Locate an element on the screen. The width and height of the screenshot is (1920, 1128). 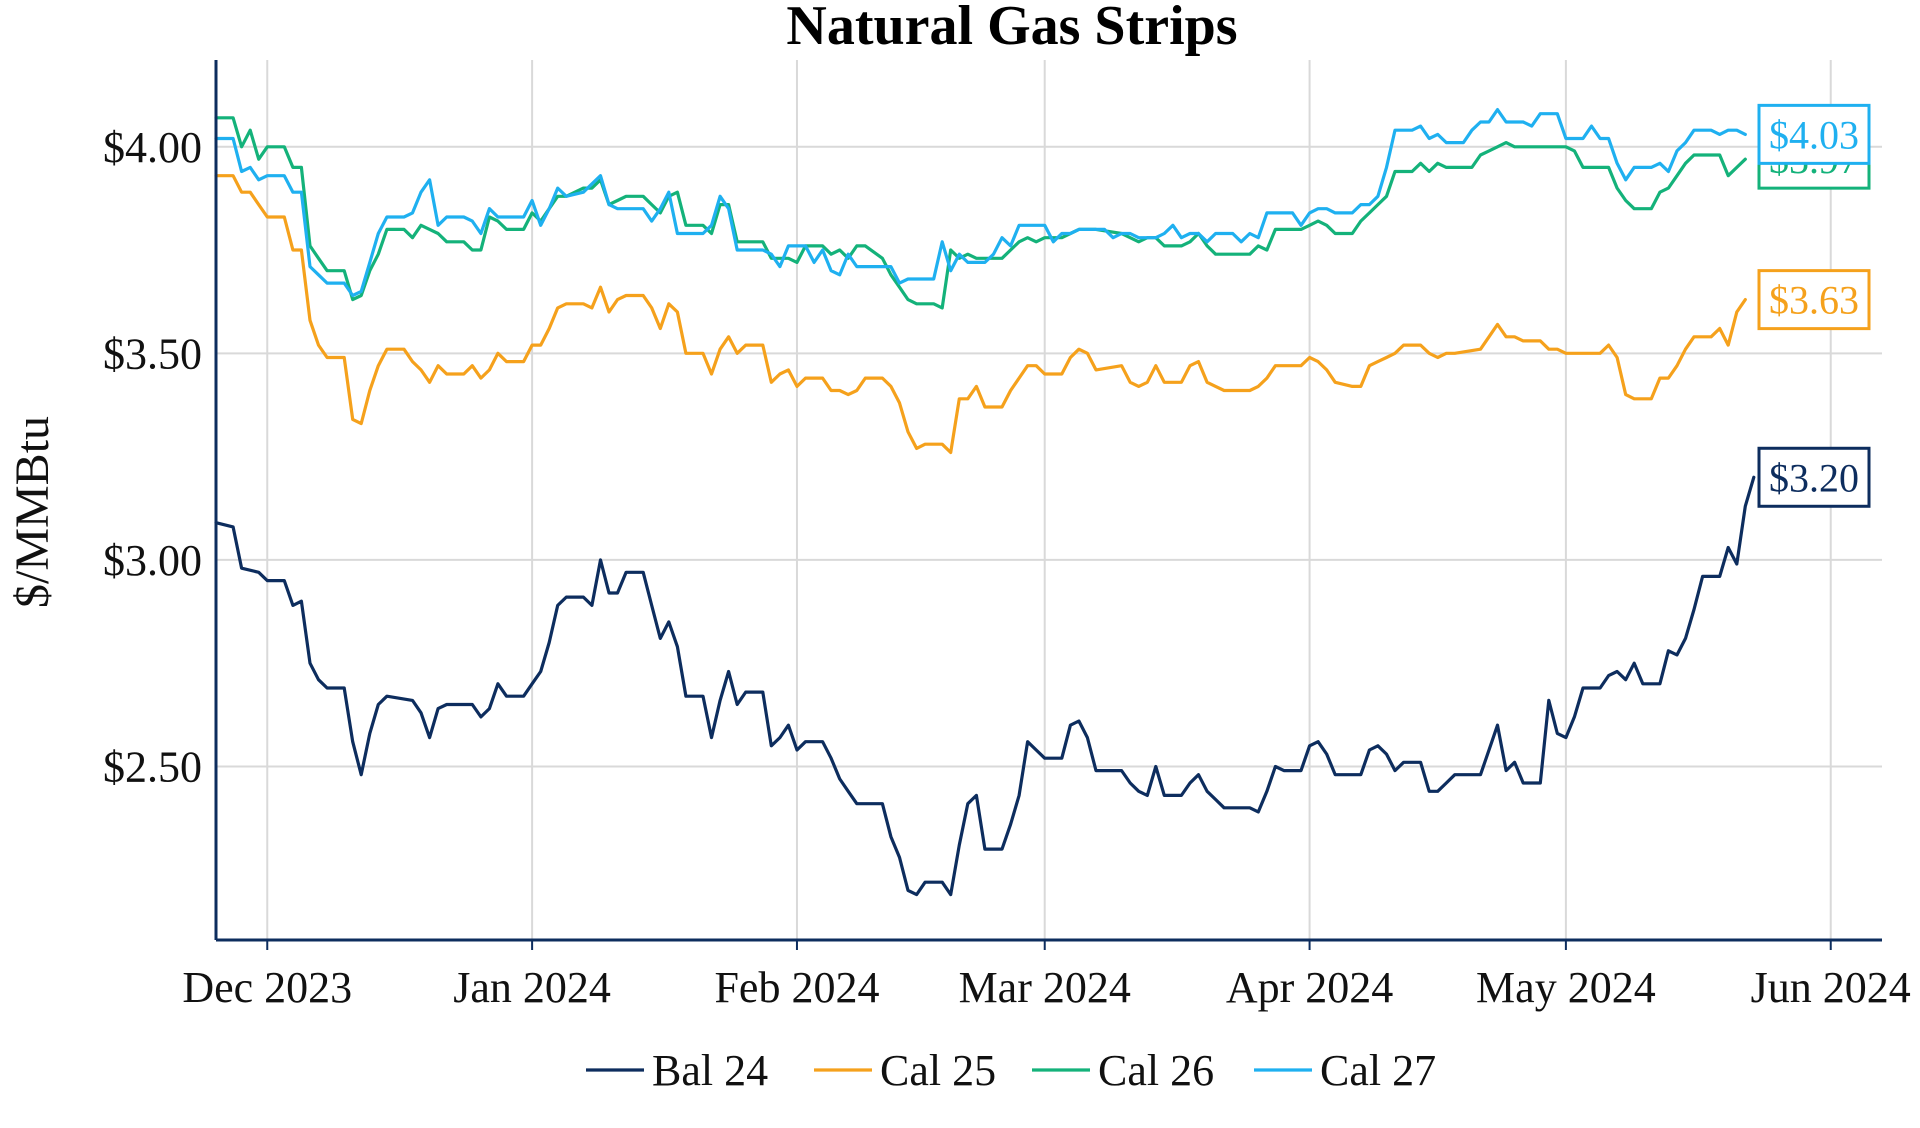
y-tick-label: $2.50 is located at coordinates (152, 766).